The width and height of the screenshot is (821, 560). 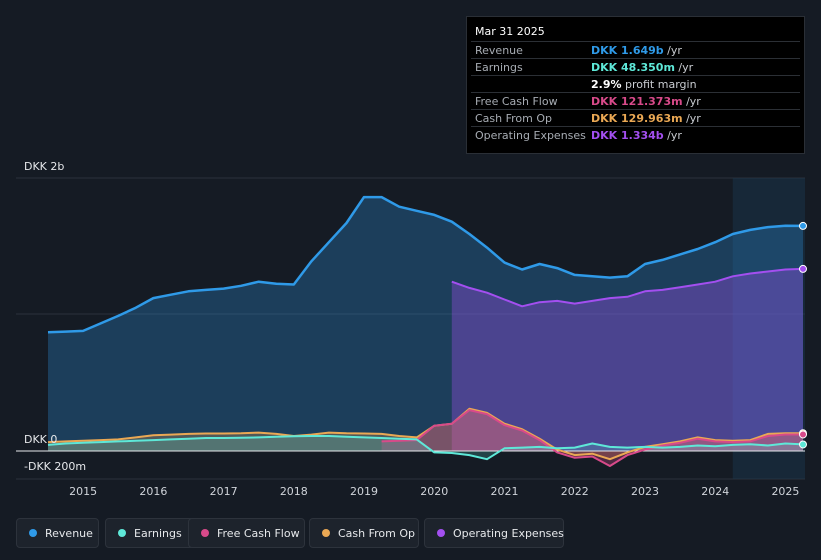 I want to click on tooltip-value: DKK 129.963m, so click(x=637, y=118).